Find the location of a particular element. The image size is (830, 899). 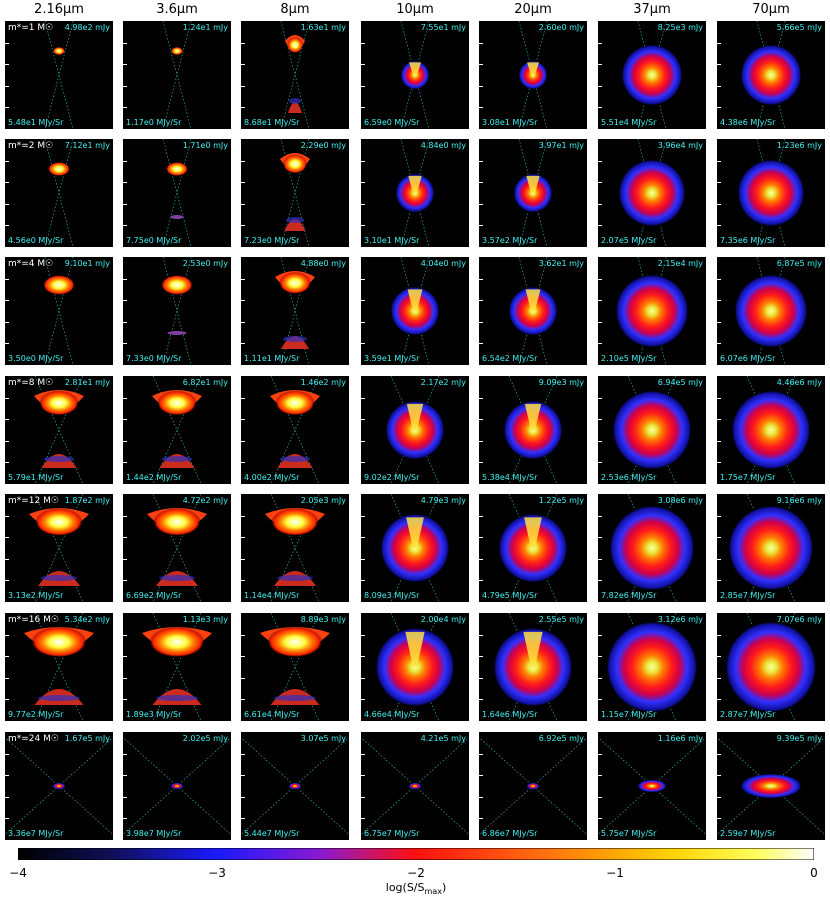

flux-label: 2.81e1 mJy is located at coordinates (87, 382).